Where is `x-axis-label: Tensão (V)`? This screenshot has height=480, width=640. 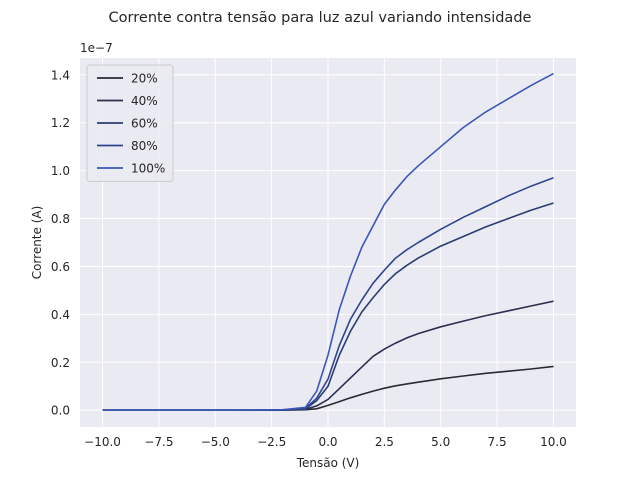
x-axis-label: Tensão (V) is located at coordinates (328, 463).